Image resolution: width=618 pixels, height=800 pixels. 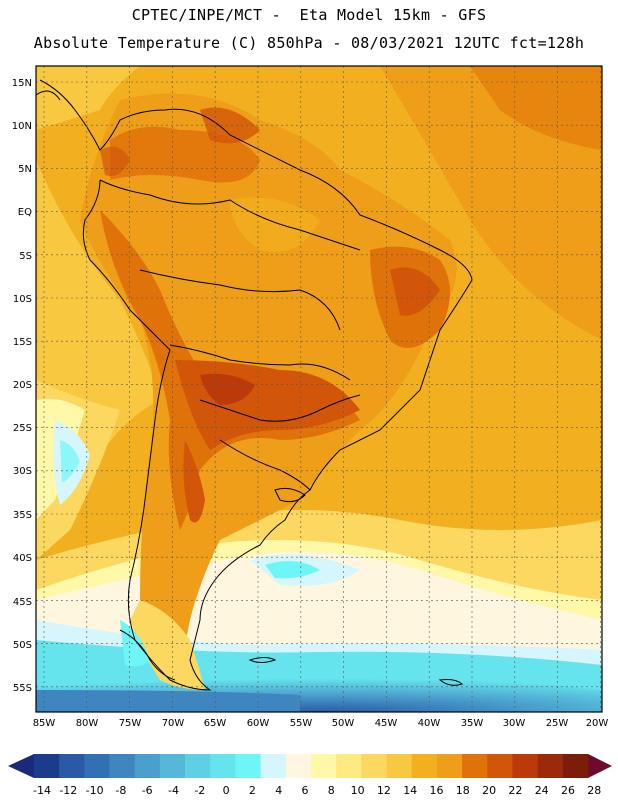 What do you see at coordinates (437, 790) in the screenshot?
I see `legend-label: 16` at bounding box center [437, 790].